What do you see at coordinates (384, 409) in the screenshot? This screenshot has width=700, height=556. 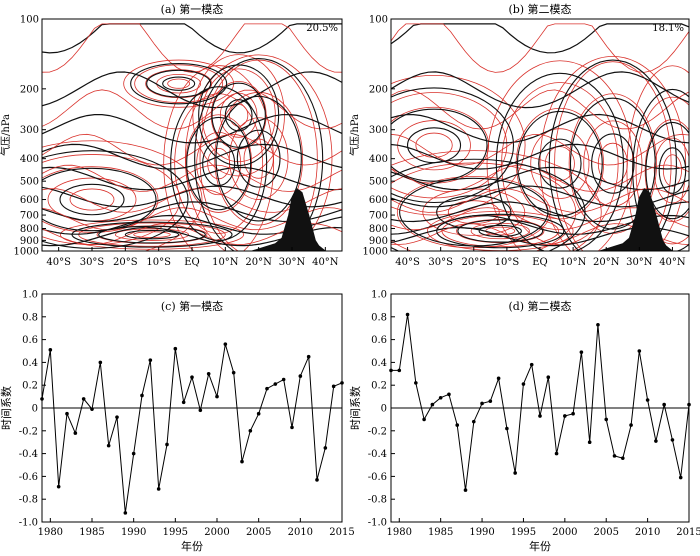 I see `d-y-tick-label: 0` at bounding box center [384, 409].